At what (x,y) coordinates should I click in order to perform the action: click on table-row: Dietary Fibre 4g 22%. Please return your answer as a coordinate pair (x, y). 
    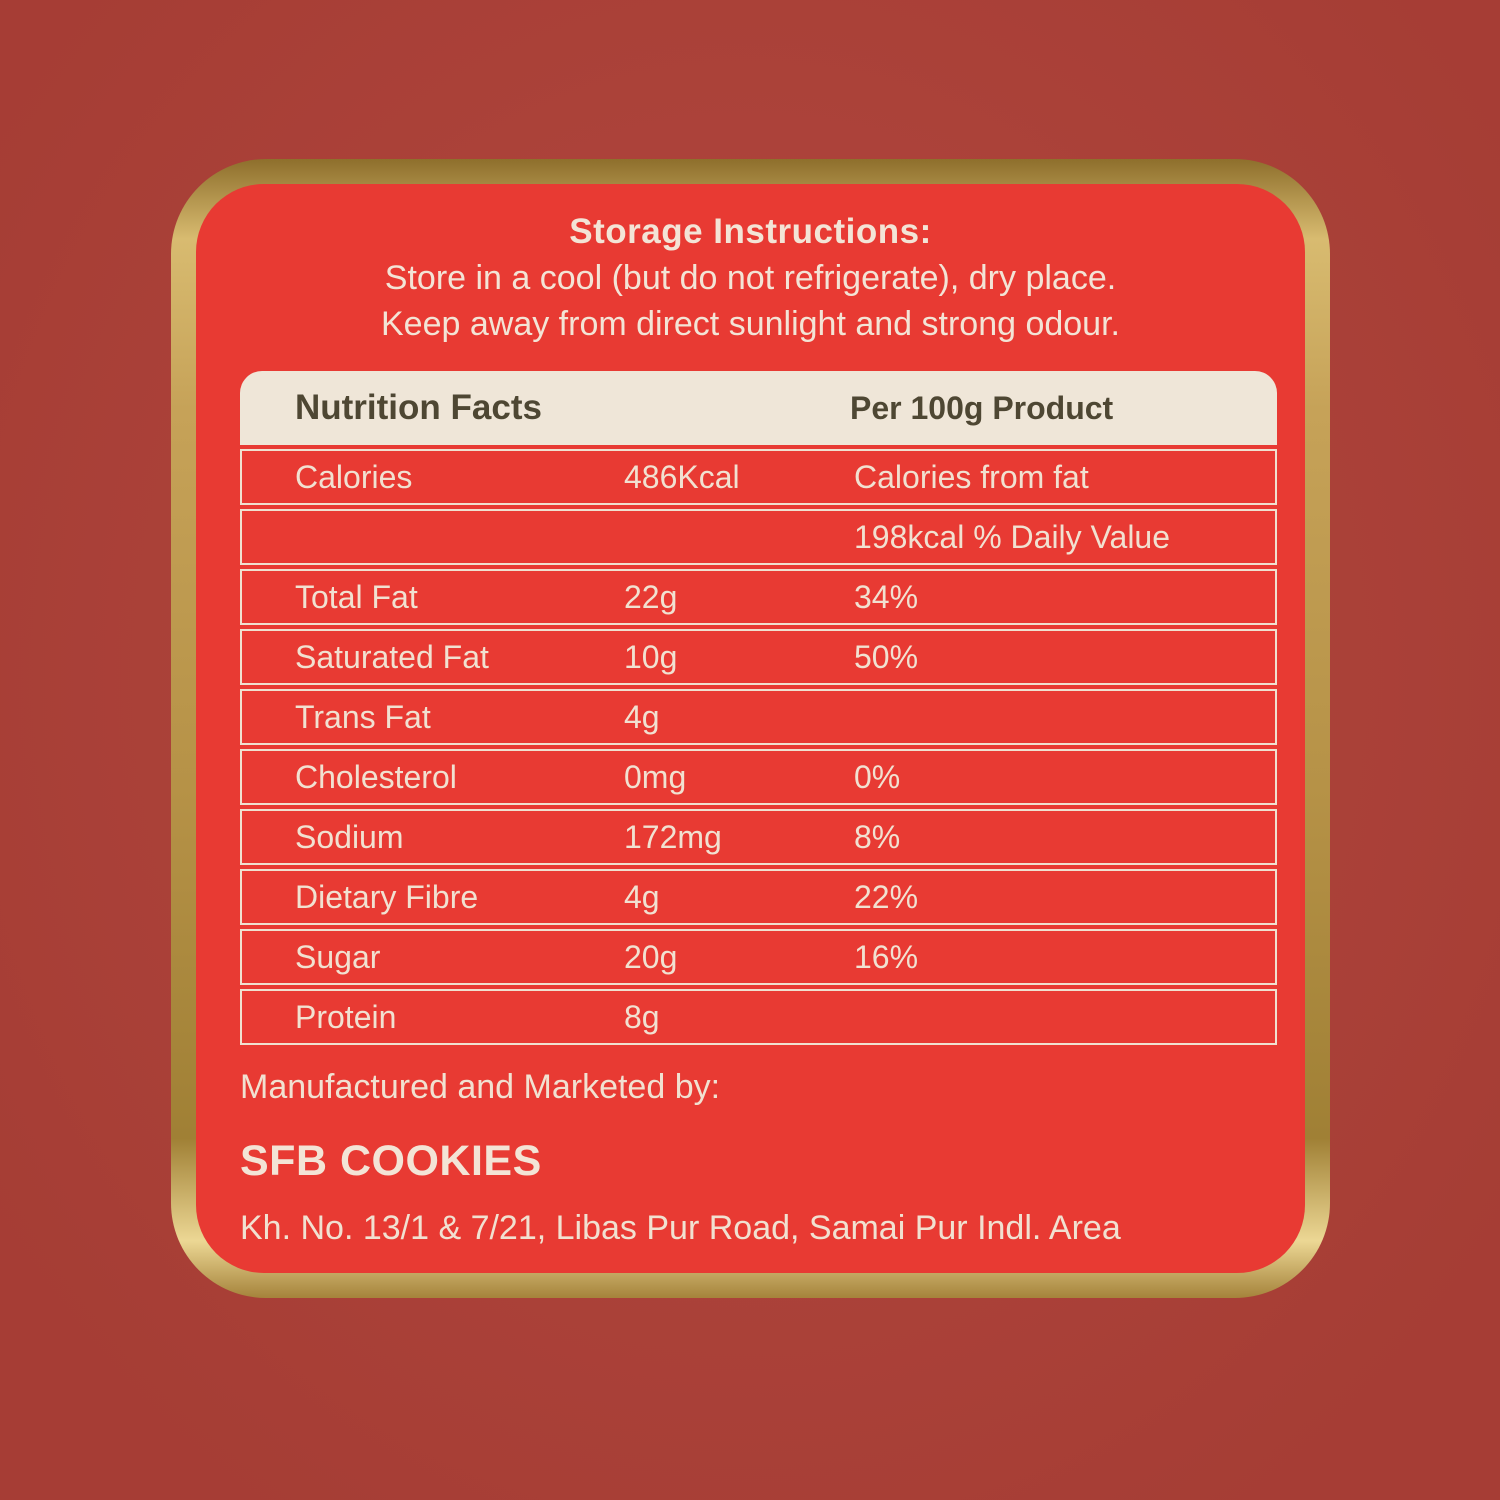
    Looking at the image, I should click on (758, 897).